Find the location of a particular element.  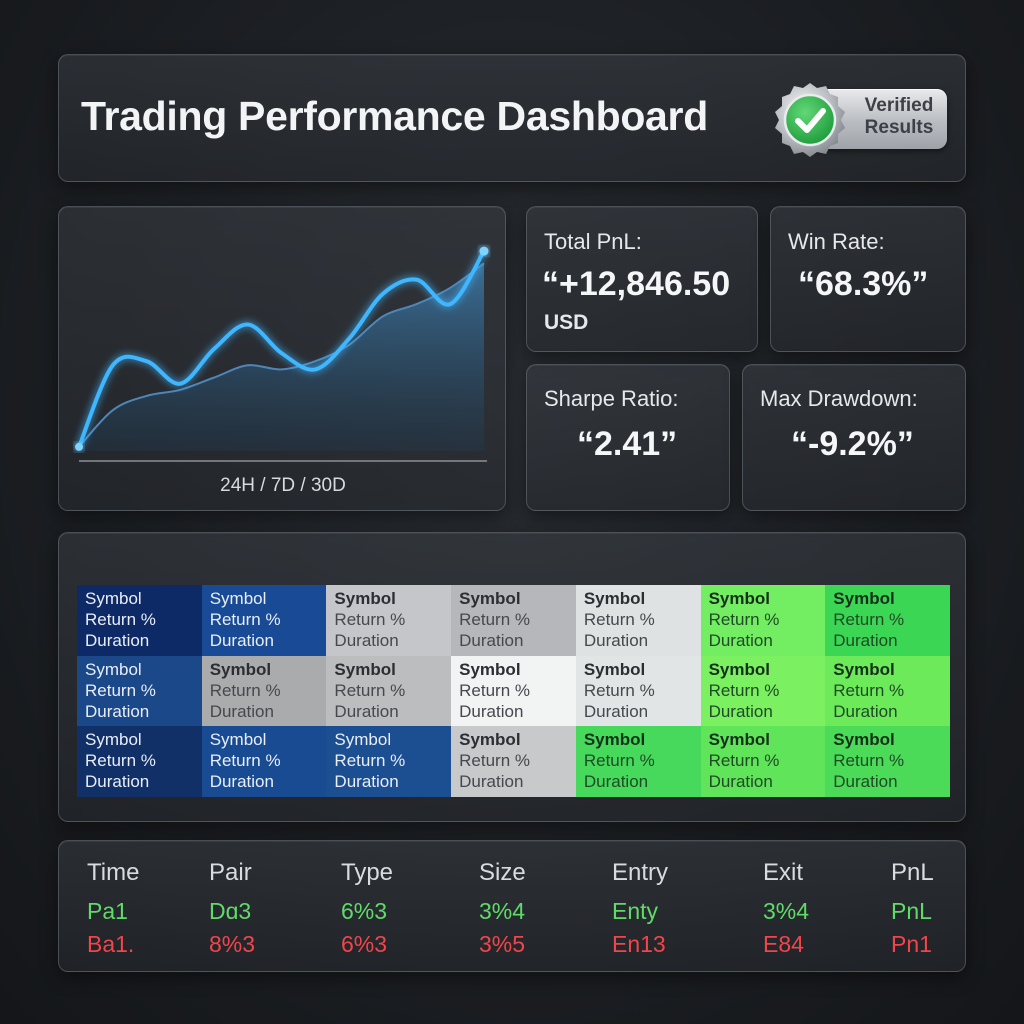

column-header-type: Type is located at coordinates (367, 872).